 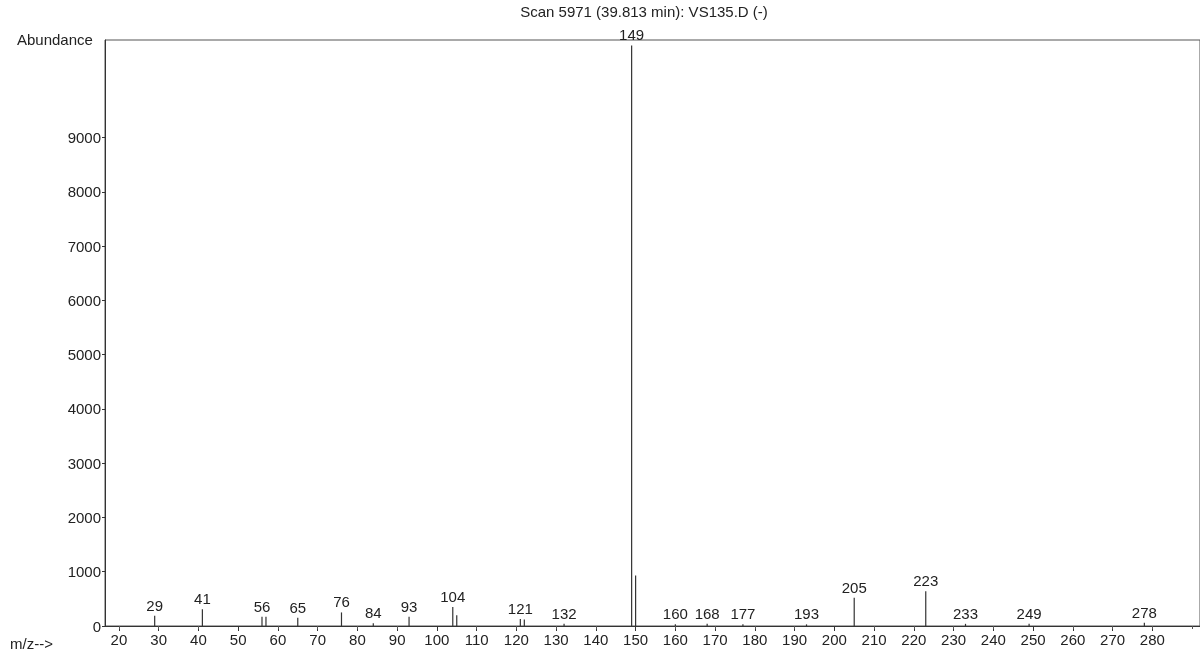 What do you see at coordinates (636, 639) in the screenshot?
I see `x-tick-label: 150` at bounding box center [636, 639].